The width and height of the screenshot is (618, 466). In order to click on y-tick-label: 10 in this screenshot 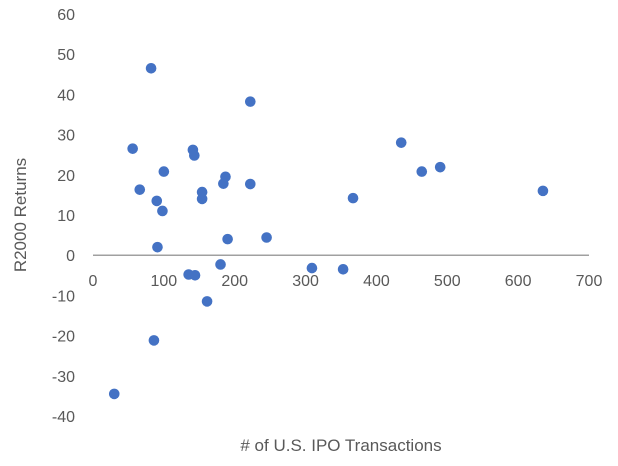, I will do `click(66, 216)`.